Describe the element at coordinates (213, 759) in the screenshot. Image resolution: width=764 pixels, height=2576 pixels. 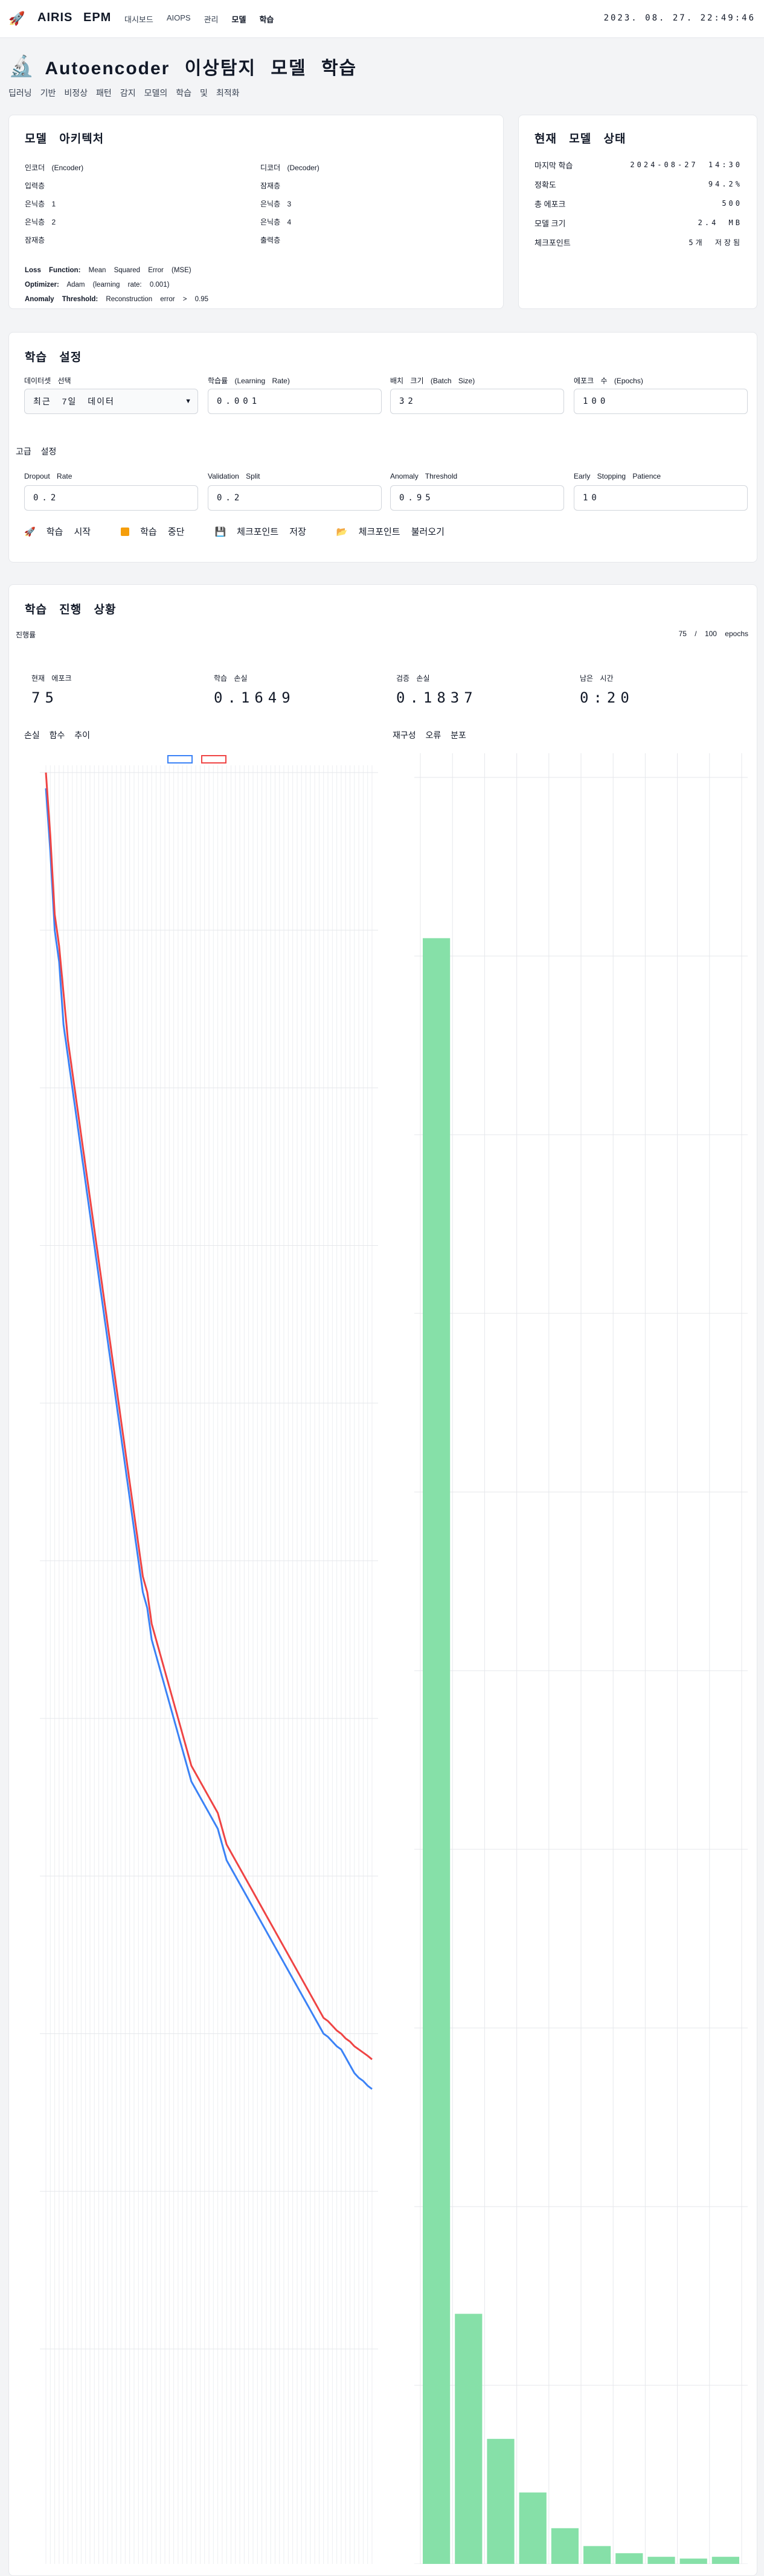
I see `legend-val-swatch` at that location.